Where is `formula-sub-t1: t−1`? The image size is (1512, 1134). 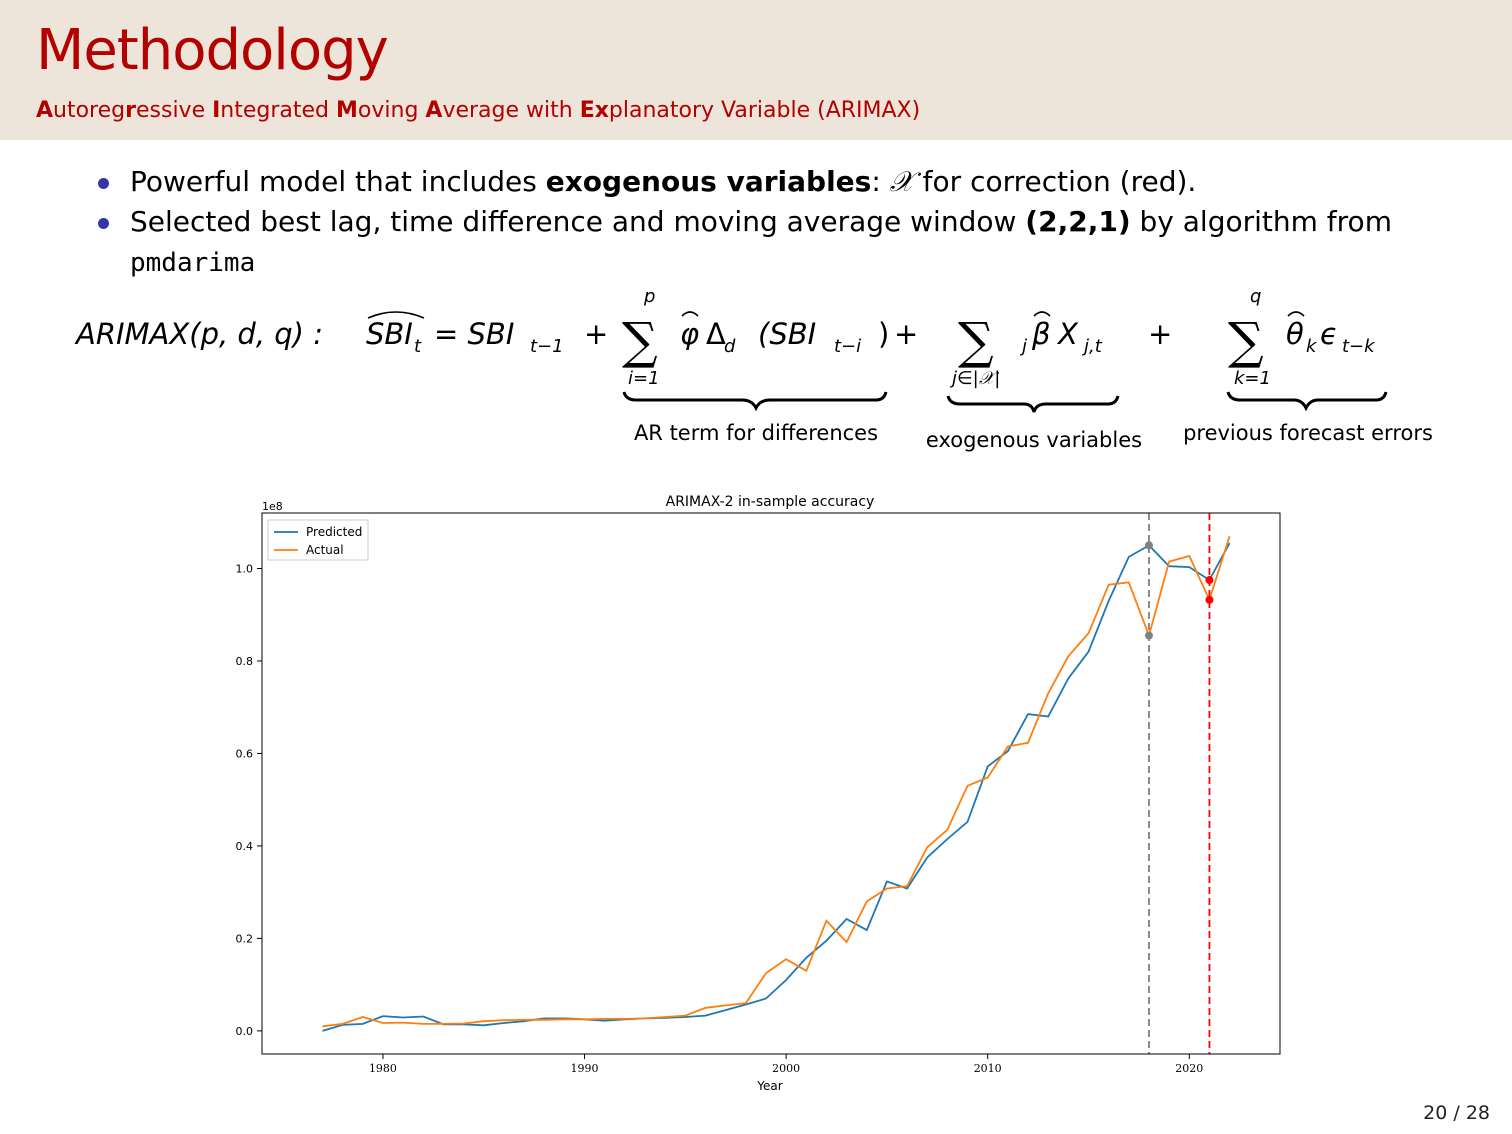 formula-sub-t1: t−1 is located at coordinates (547, 346).